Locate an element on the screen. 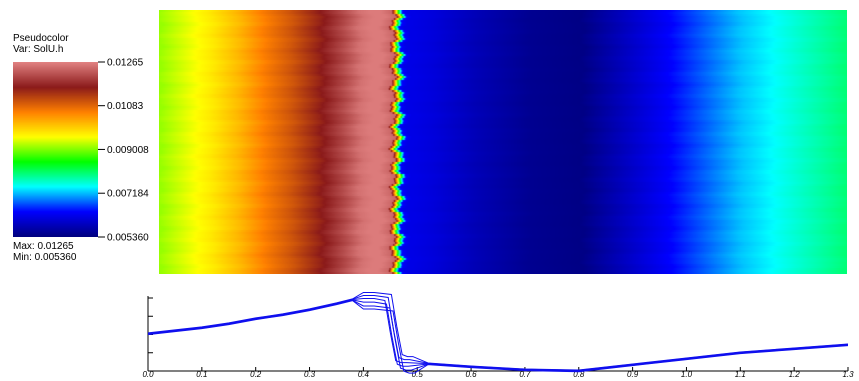 The image size is (859, 381). x-tick-label: 0.1 is located at coordinates (201, 374).